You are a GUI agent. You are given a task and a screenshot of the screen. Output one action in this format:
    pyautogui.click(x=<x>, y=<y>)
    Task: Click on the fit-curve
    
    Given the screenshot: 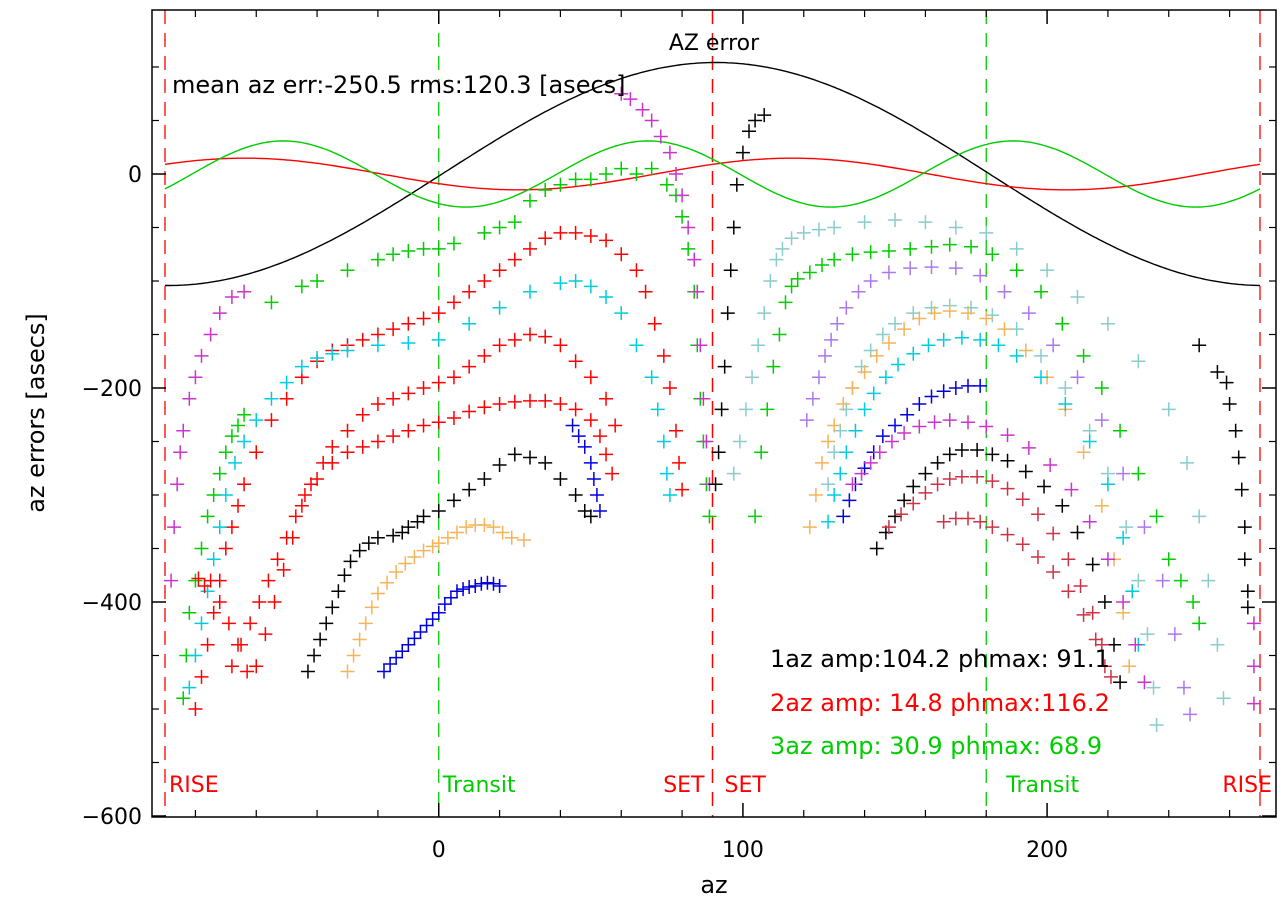 What is the action you would take?
    pyautogui.click(x=712, y=174)
    